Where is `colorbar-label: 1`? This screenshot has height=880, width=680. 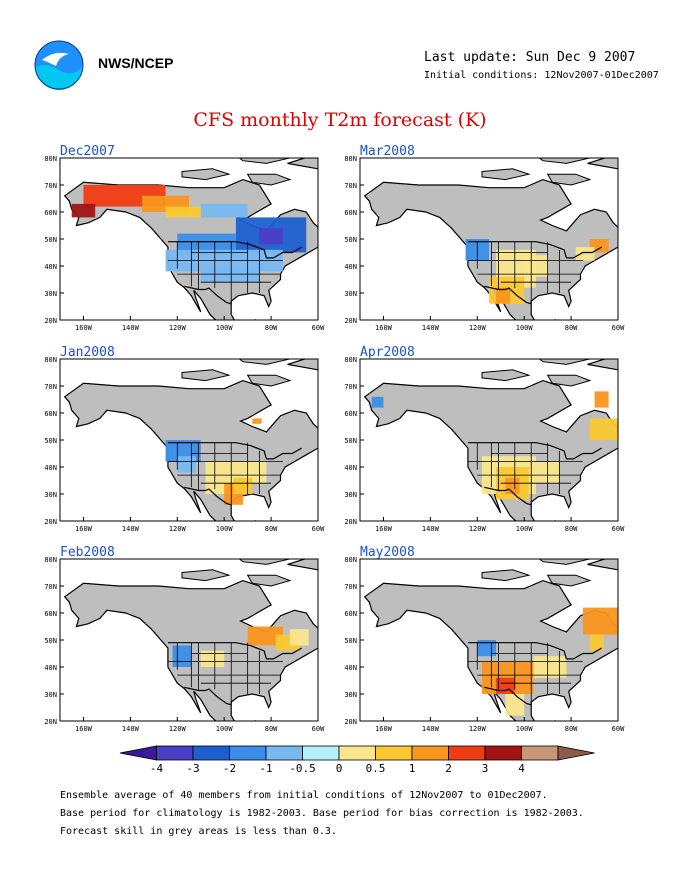 colorbar-label: 1 is located at coordinates (412, 768).